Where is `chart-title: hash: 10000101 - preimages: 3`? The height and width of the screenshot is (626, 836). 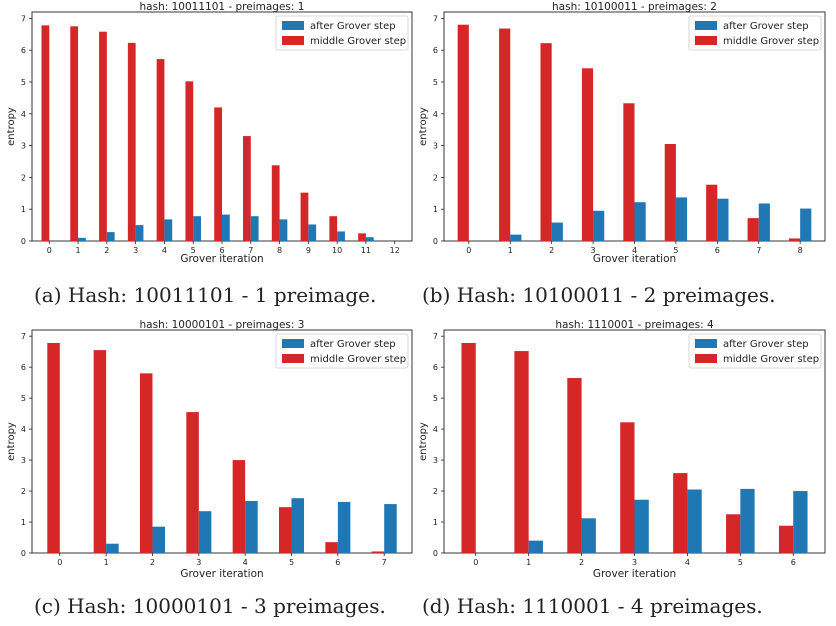 chart-title: hash: 10000101 - preimages: 3 is located at coordinates (222, 325).